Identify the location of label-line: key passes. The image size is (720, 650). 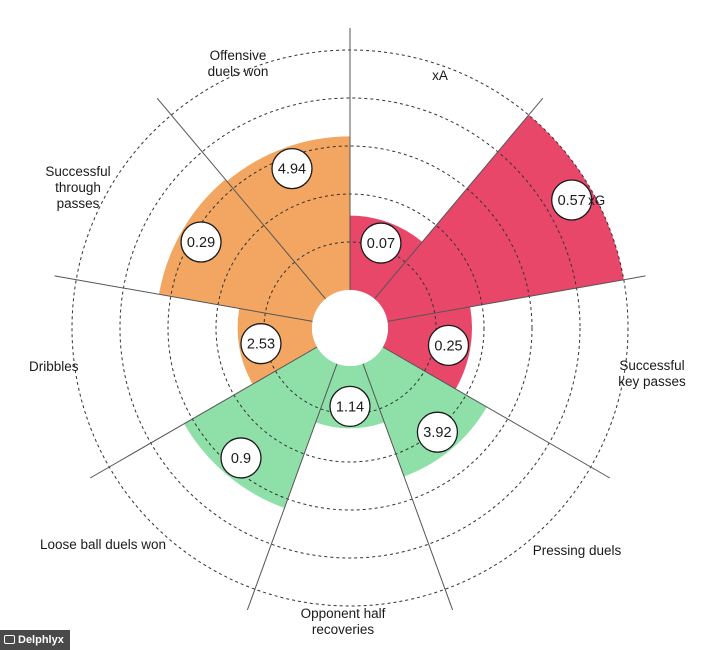
(652, 381).